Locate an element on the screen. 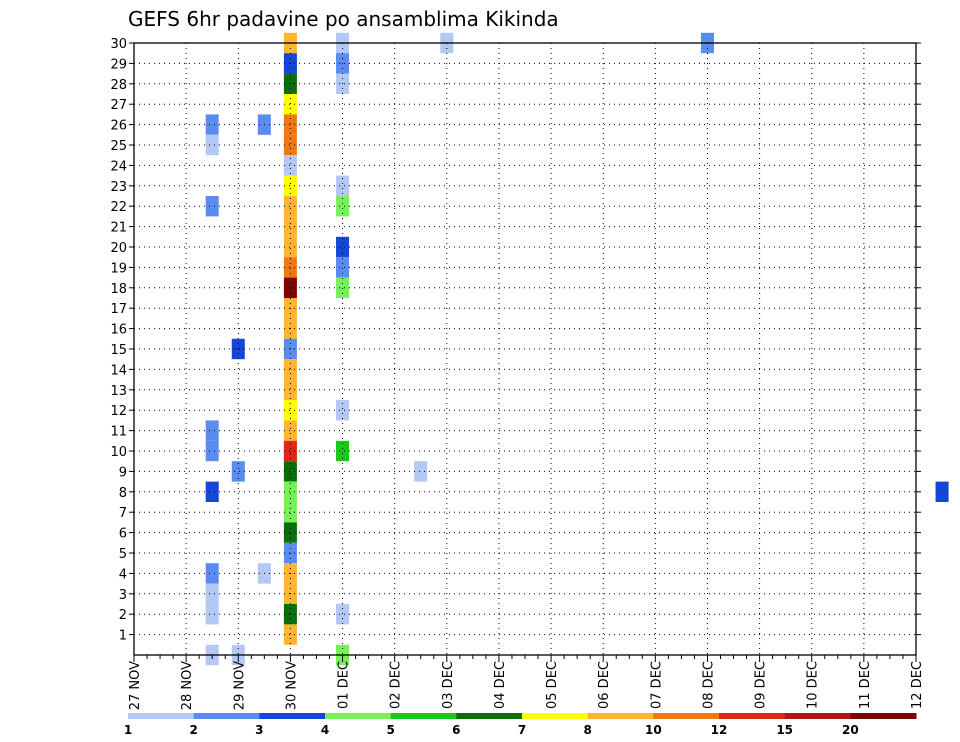 The width and height of the screenshot is (960, 742). y-tick-label: 20 is located at coordinates (118, 248).